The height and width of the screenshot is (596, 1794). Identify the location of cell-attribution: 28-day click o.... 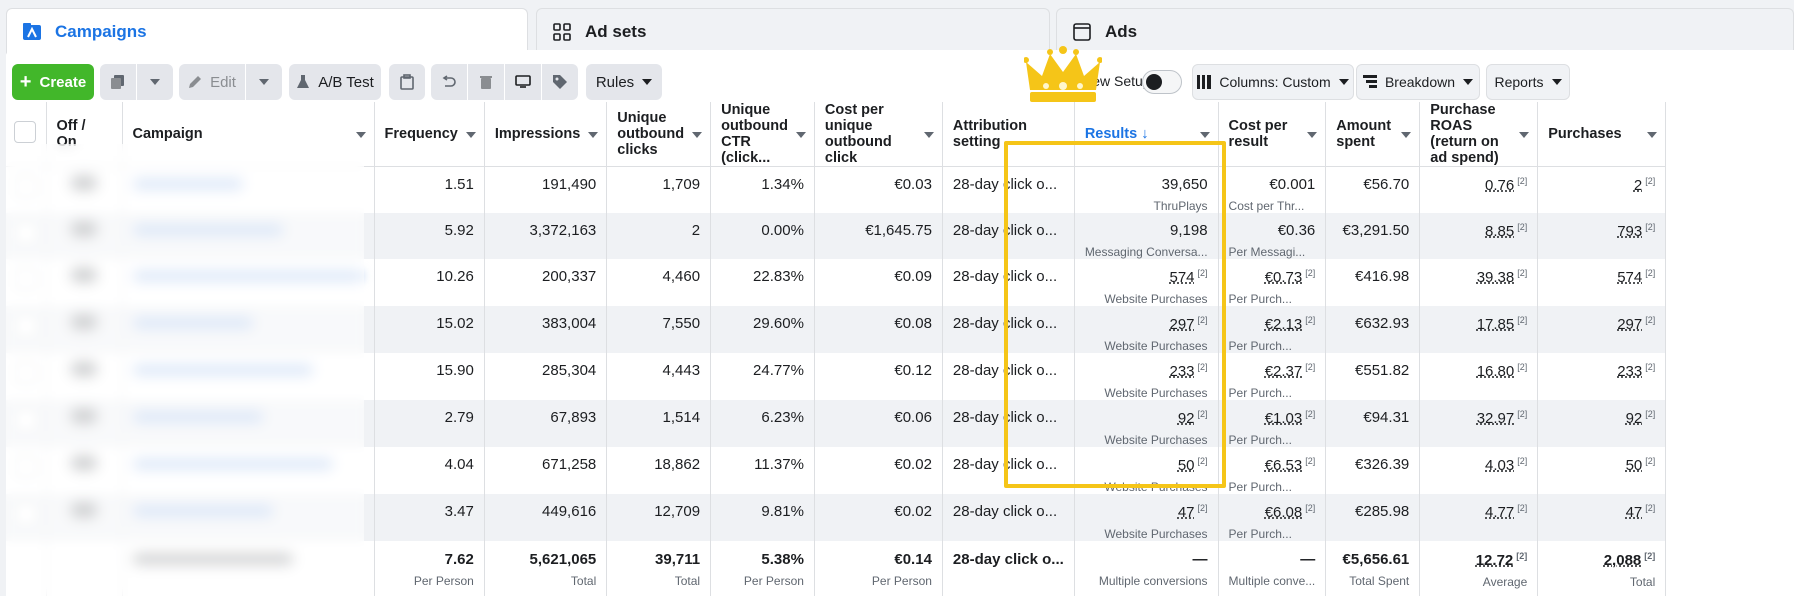
(1005, 184).